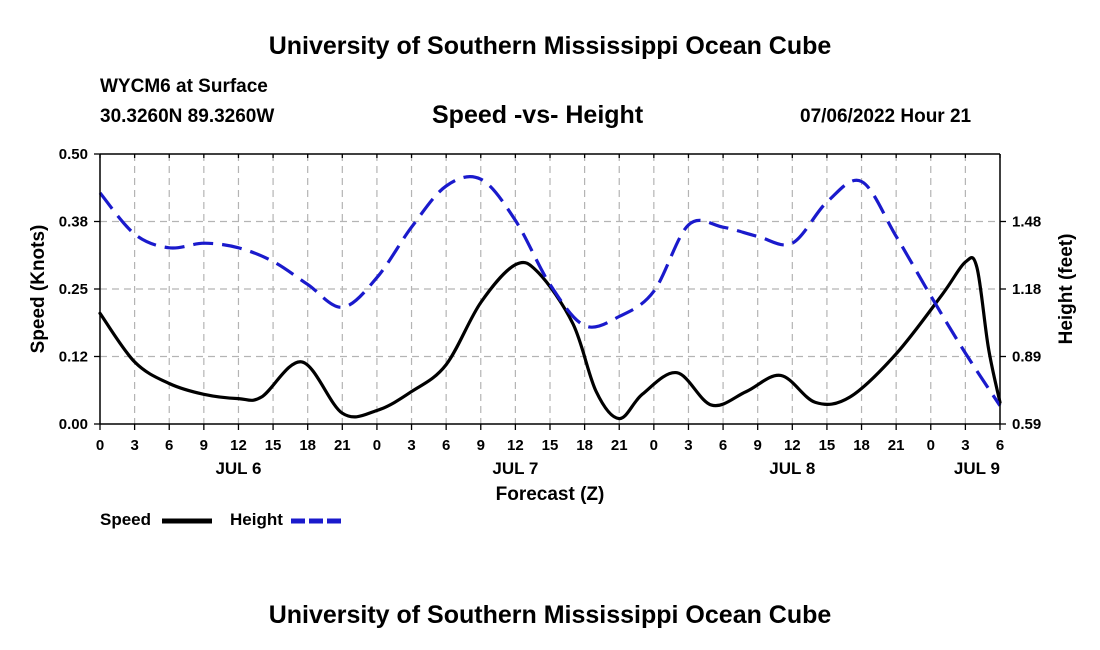  Describe the element at coordinates (221, 519) in the screenshot. I see `legend: Speed Height` at that location.